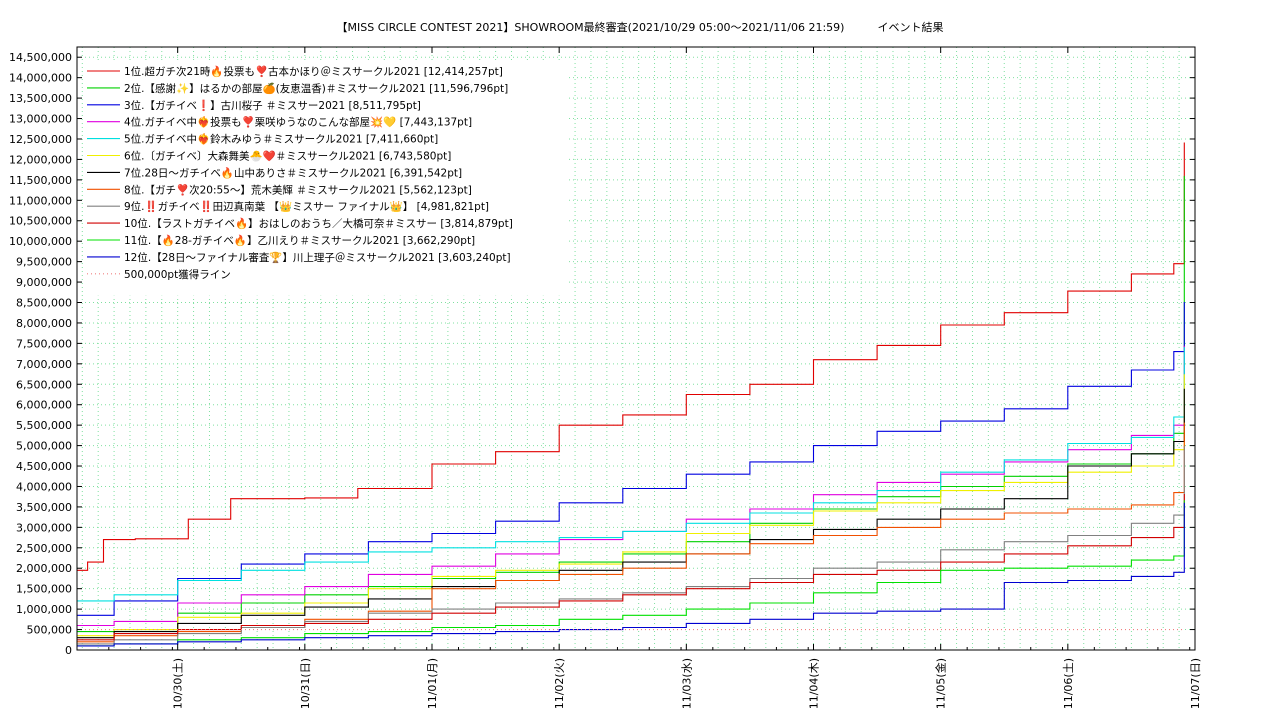 This screenshot has height=720, width=1280. I want to click on x-tick-label: 11/07(日), so click(1195, 683).